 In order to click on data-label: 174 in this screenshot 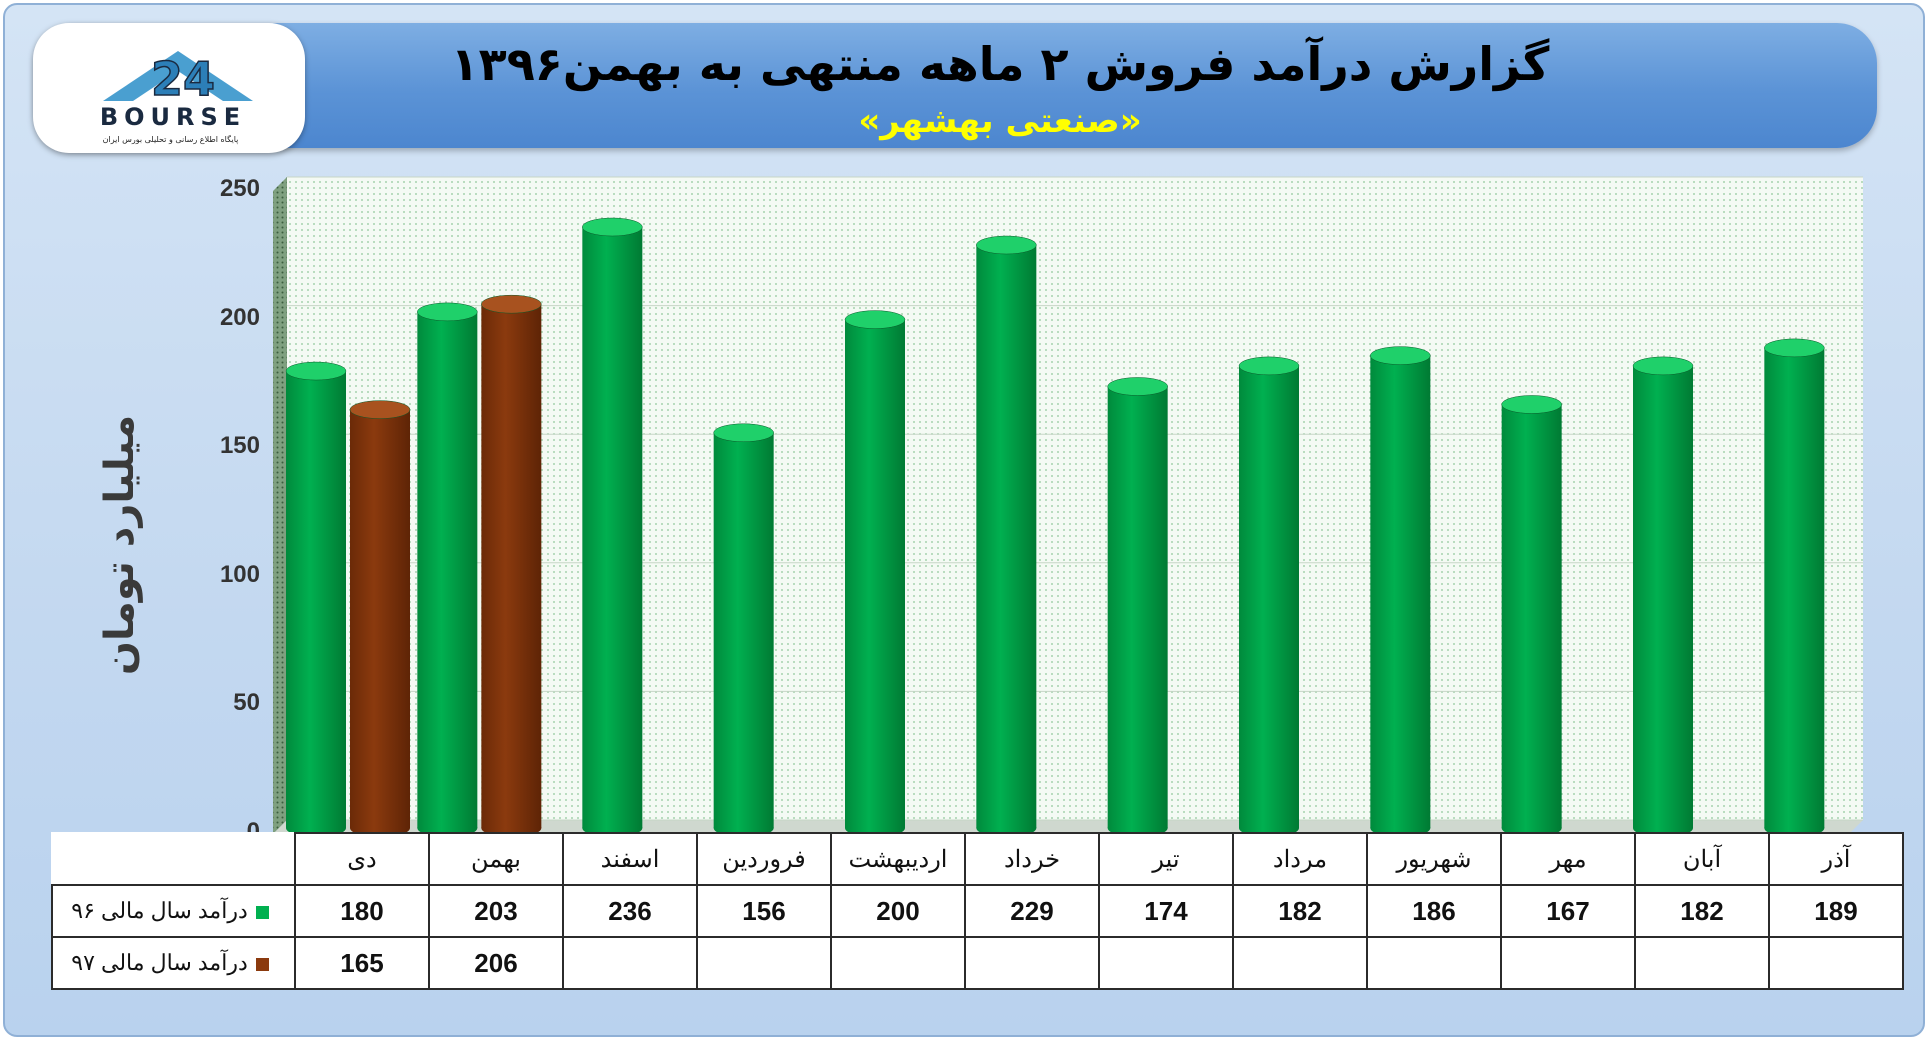, I will do `click(1166, 911)`.